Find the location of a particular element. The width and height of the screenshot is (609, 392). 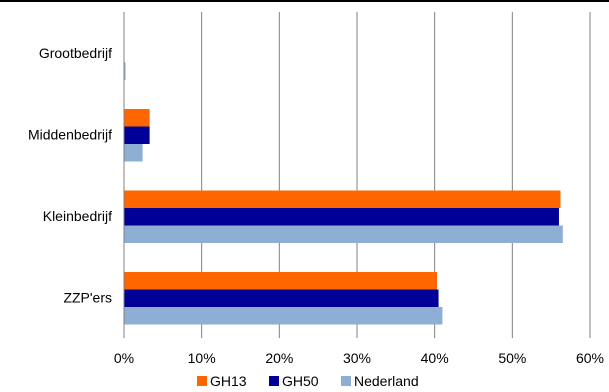

category-label: Grootbedrijf is located at coordinates (75, 53).